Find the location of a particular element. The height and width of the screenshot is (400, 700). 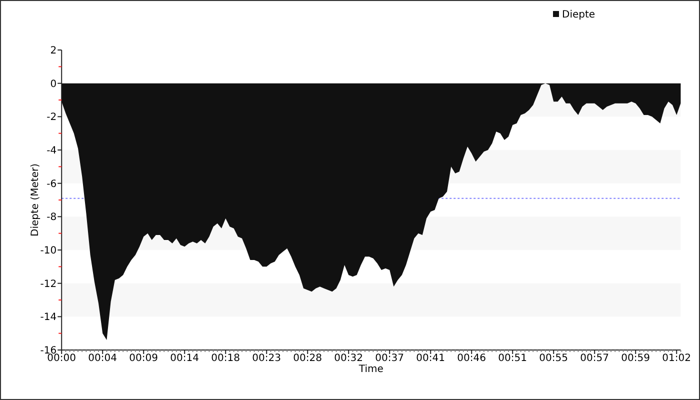

x-tick-label: 00:55 is located at coordinates (553, 358).